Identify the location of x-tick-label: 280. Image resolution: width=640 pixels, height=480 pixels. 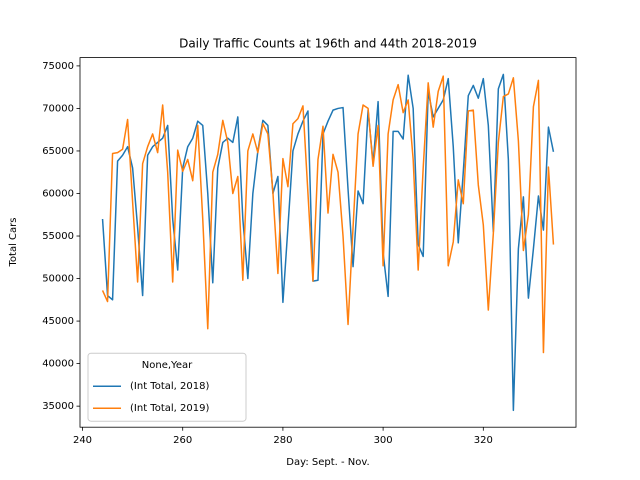
(282, 440).